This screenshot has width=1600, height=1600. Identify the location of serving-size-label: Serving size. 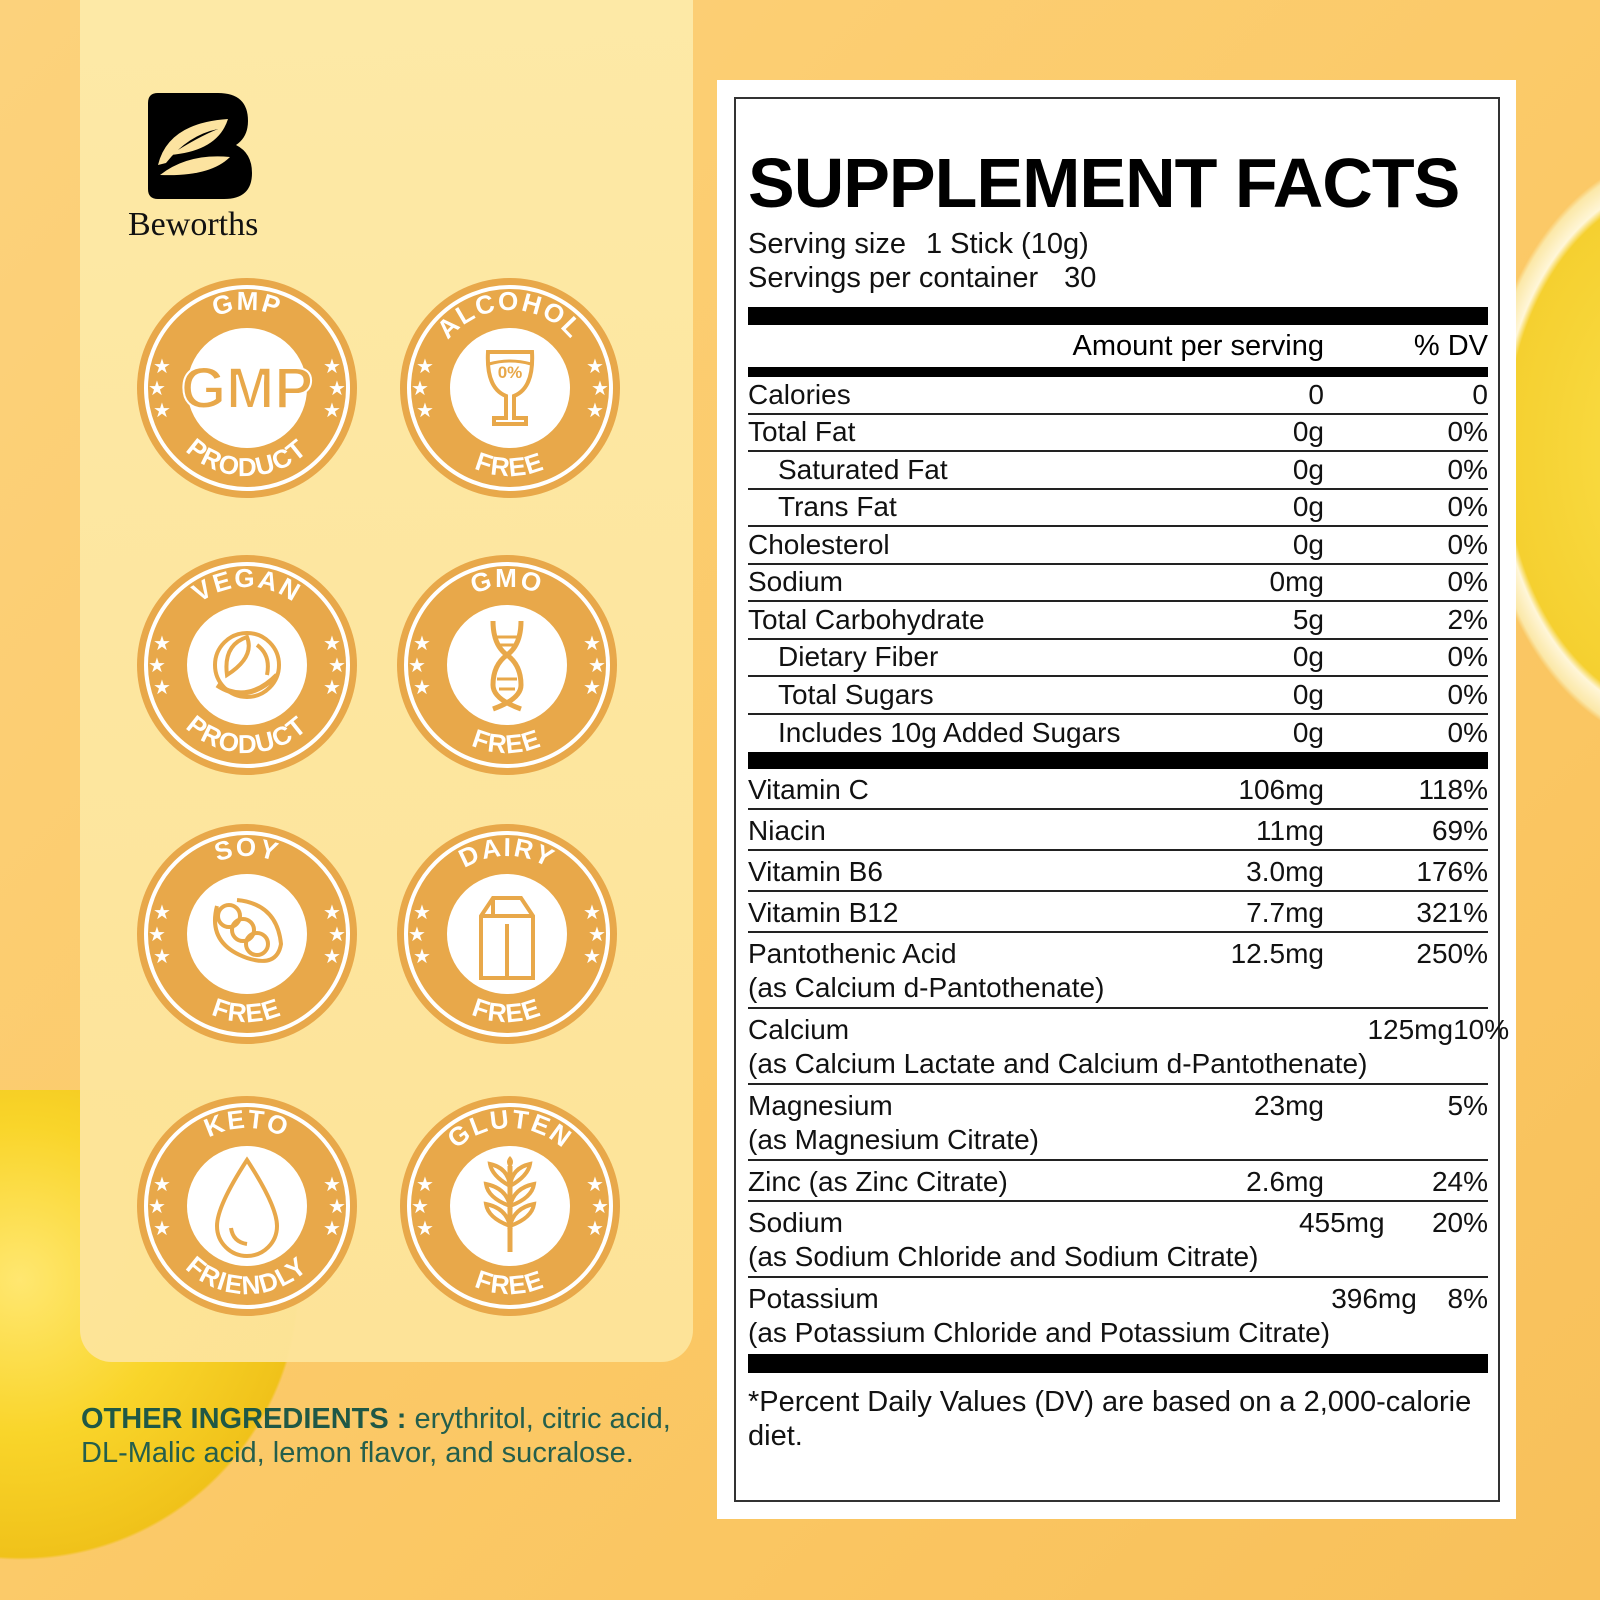
(827, 244).